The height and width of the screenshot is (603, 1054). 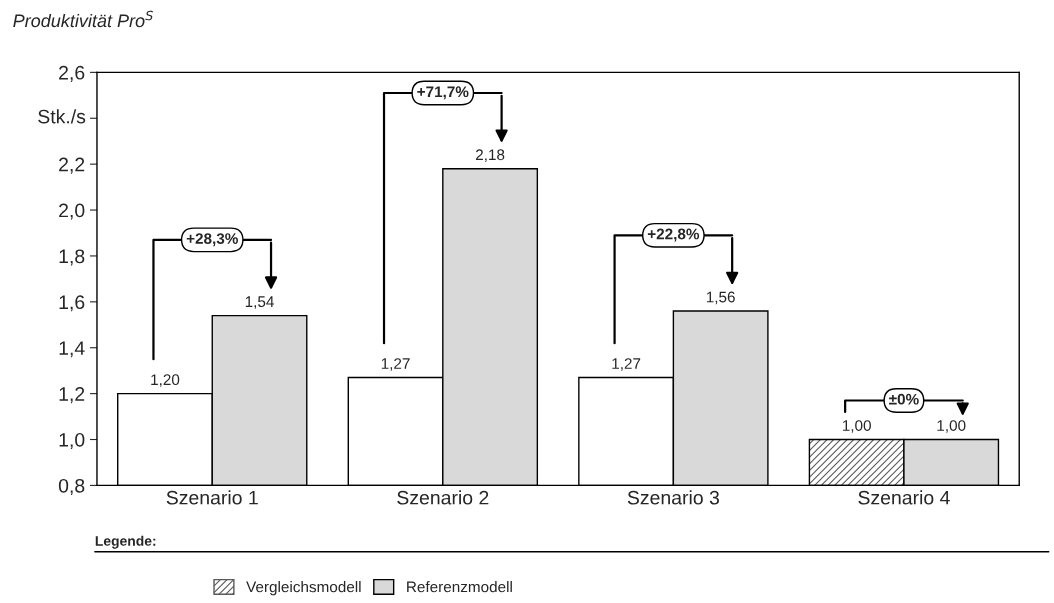 I want to click on legend-label: Referenzmodell, so click(x=459, y=587).